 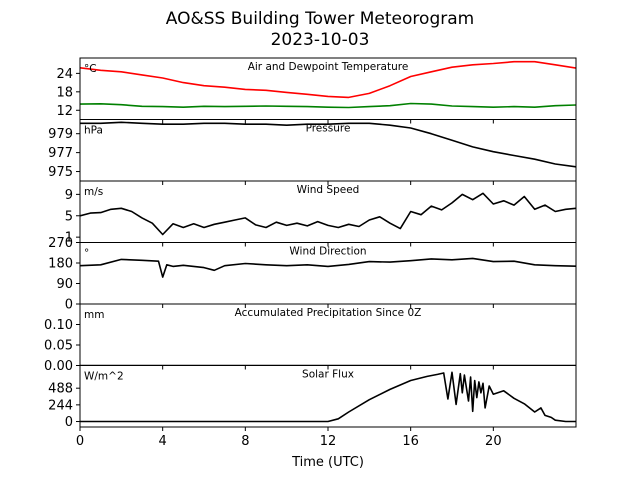 What do you see at coordinates (58, 366) in the screenshot?
I see `y-tick-label: 0.00` at bounding box center [58, 366].